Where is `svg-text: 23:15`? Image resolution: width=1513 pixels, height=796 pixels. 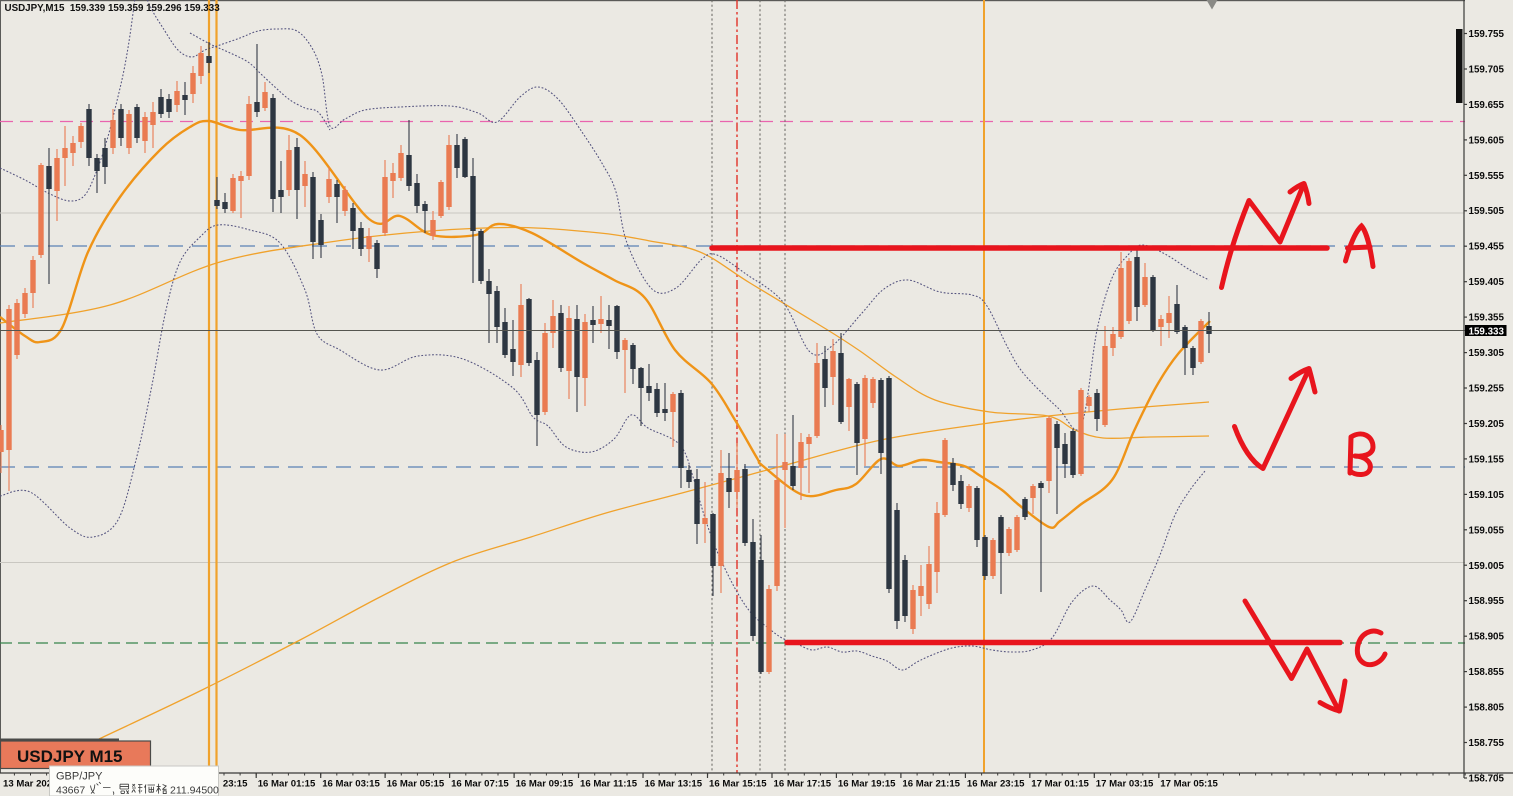 svg-text: 23:15 is located at coordinates (235, 784).